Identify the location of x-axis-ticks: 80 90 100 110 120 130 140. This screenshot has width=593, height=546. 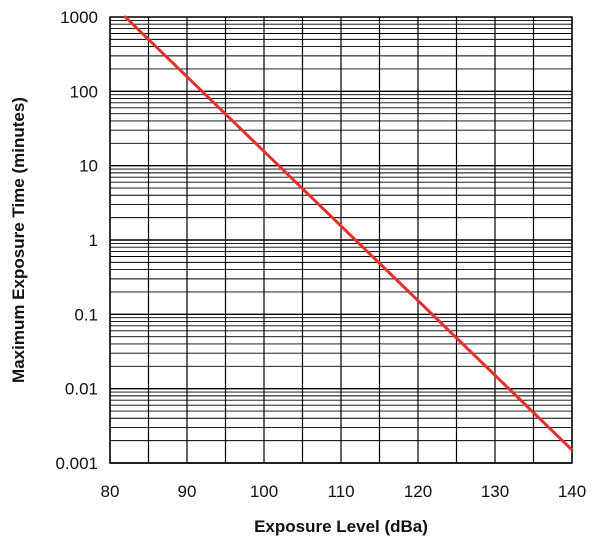
(344, 491).